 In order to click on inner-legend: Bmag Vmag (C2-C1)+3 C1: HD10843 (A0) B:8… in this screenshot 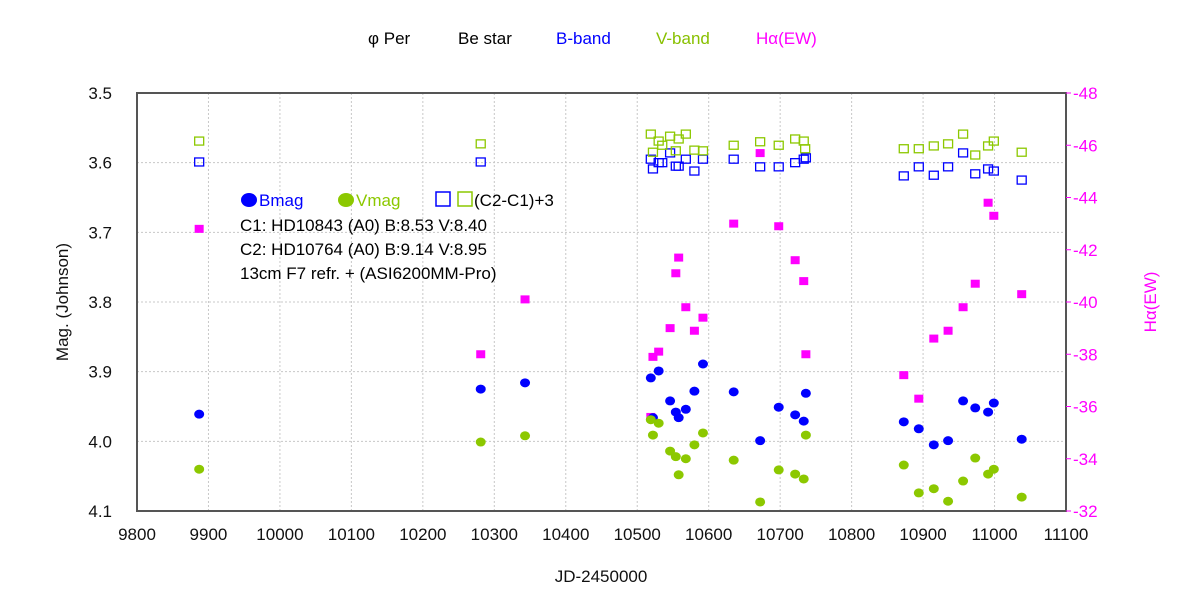, I will do `click(397, 237)`.